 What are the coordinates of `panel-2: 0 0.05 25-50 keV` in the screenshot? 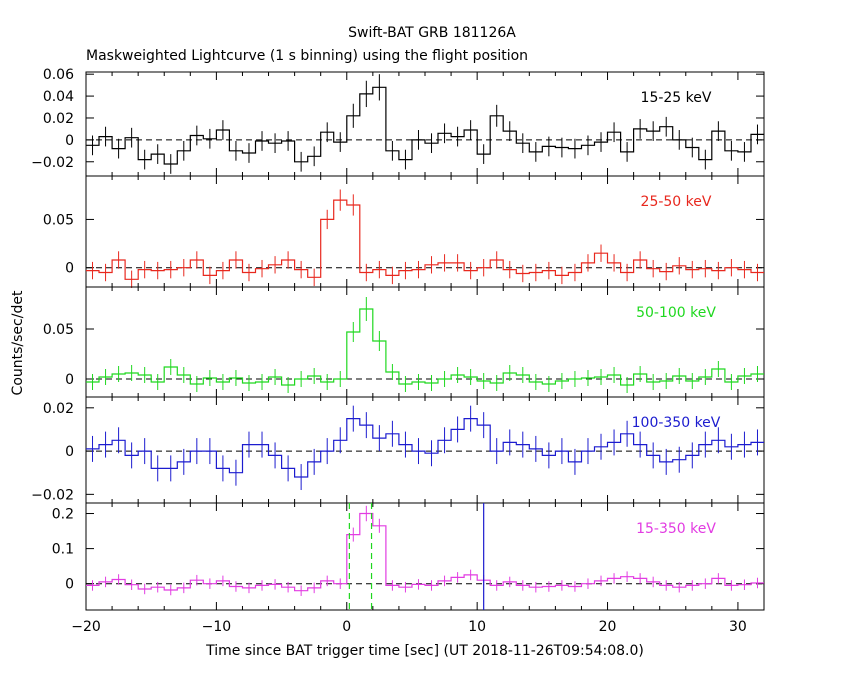 It's located at (404, 231).